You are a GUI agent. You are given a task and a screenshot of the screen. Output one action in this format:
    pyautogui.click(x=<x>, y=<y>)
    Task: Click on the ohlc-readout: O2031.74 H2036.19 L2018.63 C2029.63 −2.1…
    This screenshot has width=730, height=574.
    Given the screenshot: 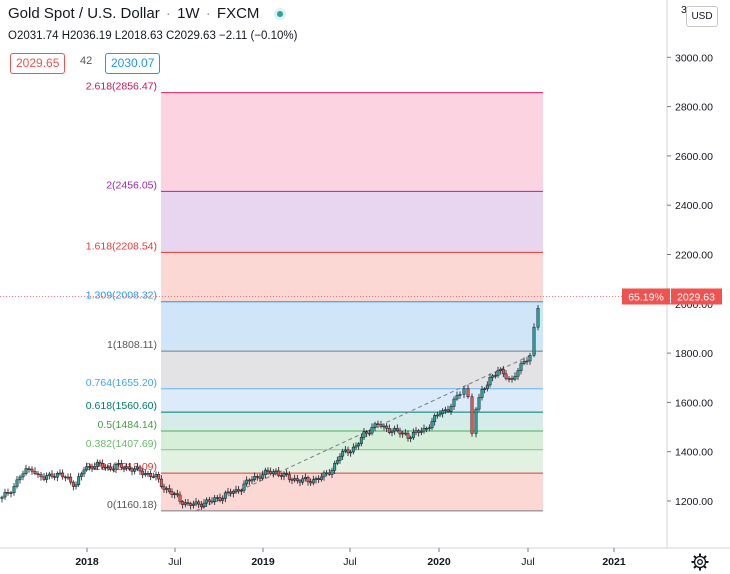 What is the action you would take?
    pyautogui.click(x=152, y=36)
    